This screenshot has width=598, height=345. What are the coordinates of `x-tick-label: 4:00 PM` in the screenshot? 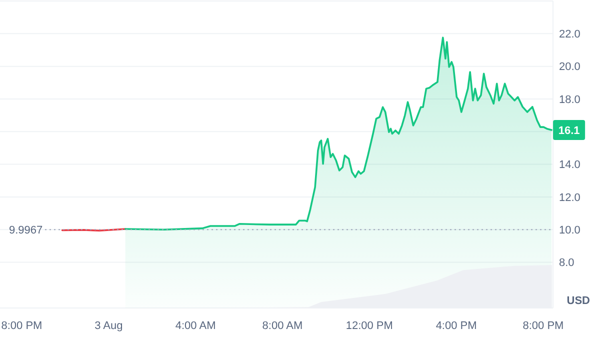 It's located at (456, 326).